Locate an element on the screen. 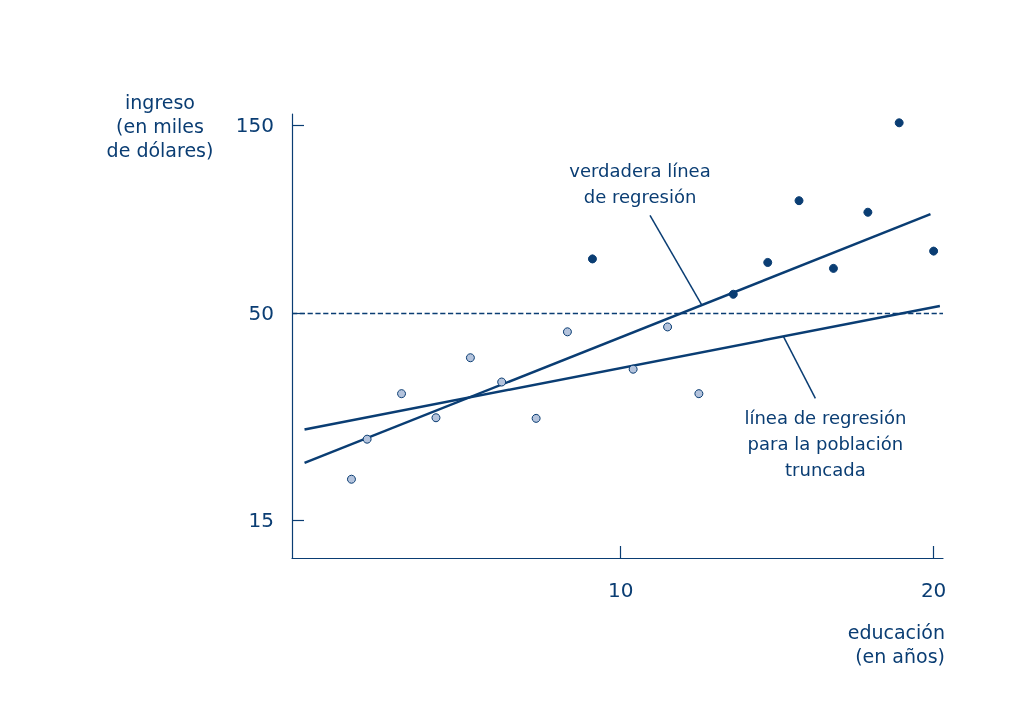 Image resolution: width=1016 pixels, height=710 pixels. x-tick-label: 10 is located at coordinates (620, 590).